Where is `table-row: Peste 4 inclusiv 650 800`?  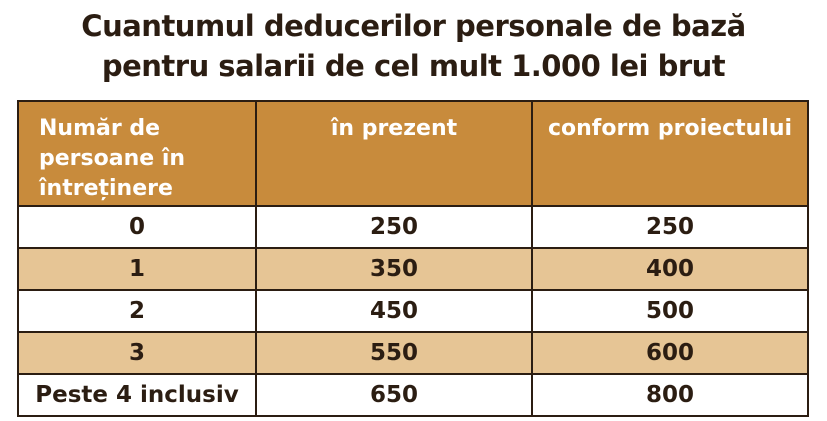
table-row: Peste 4 inclusiv 650 800 is located at coordinates (413, 395).